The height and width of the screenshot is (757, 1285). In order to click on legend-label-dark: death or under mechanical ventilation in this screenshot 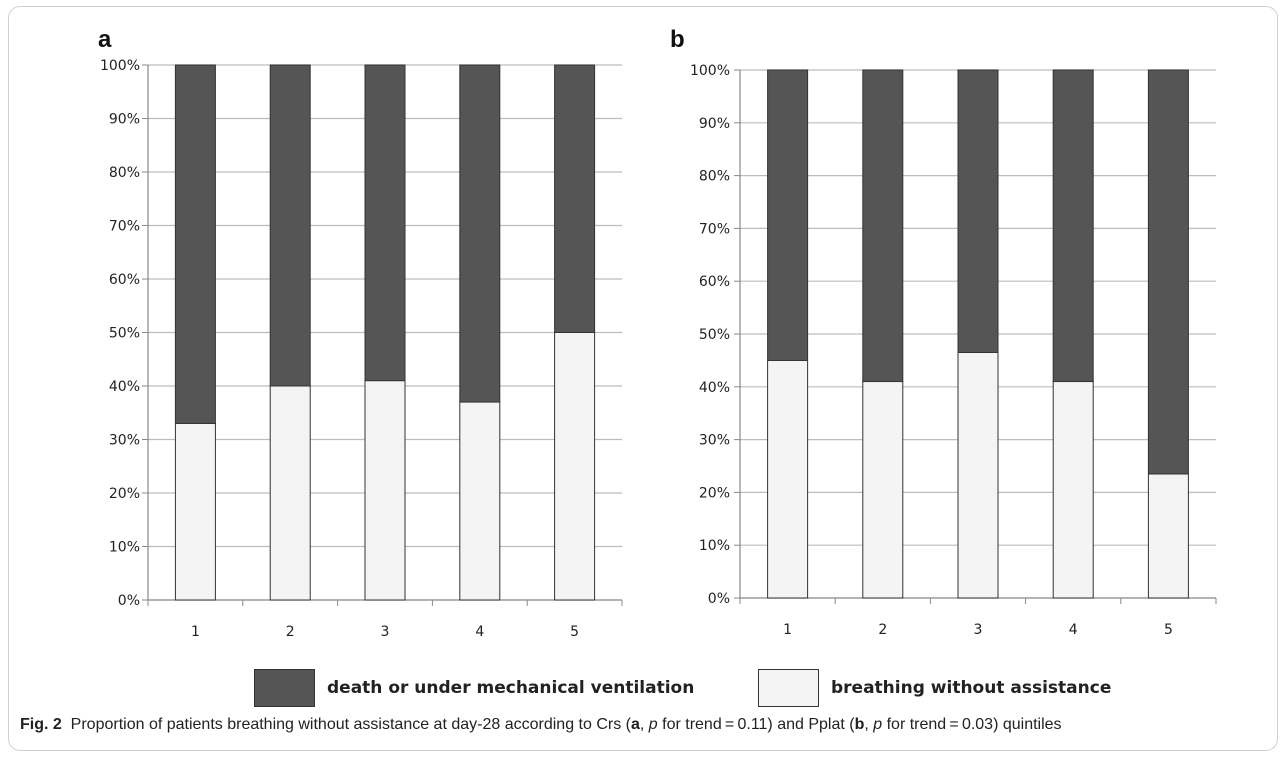, I will do `click(511, 688)`.